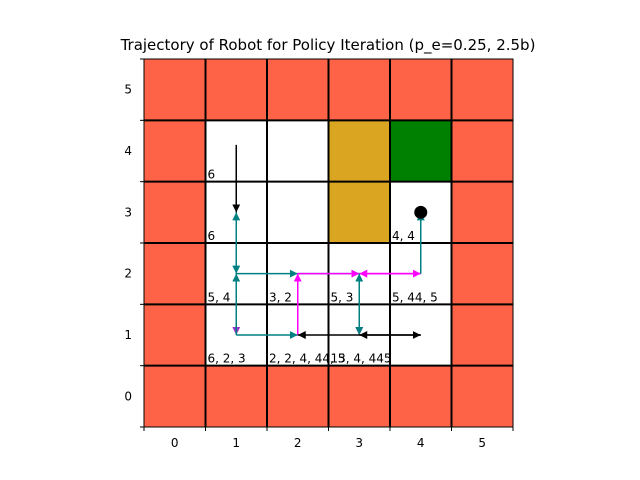 The image size is (640, 480). I want to click on y-tick-label: 1, so click(128, 335).